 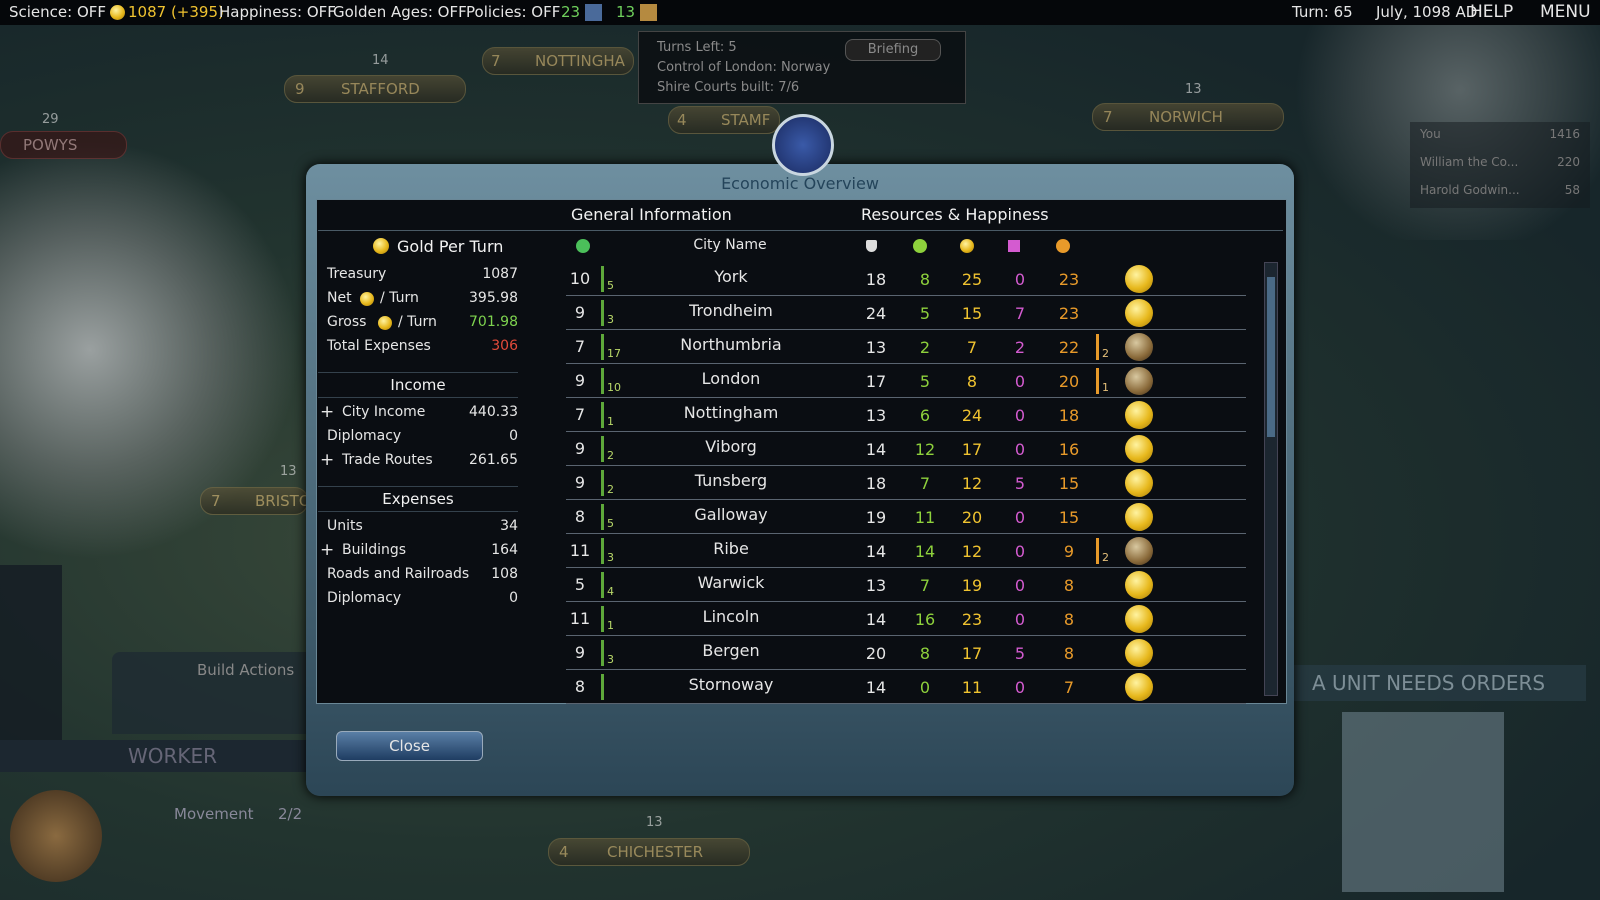 What do you see at coordinates (580, 584) in the screenshot?
I see `city-pop: 5` at bounding box center [580, 584].